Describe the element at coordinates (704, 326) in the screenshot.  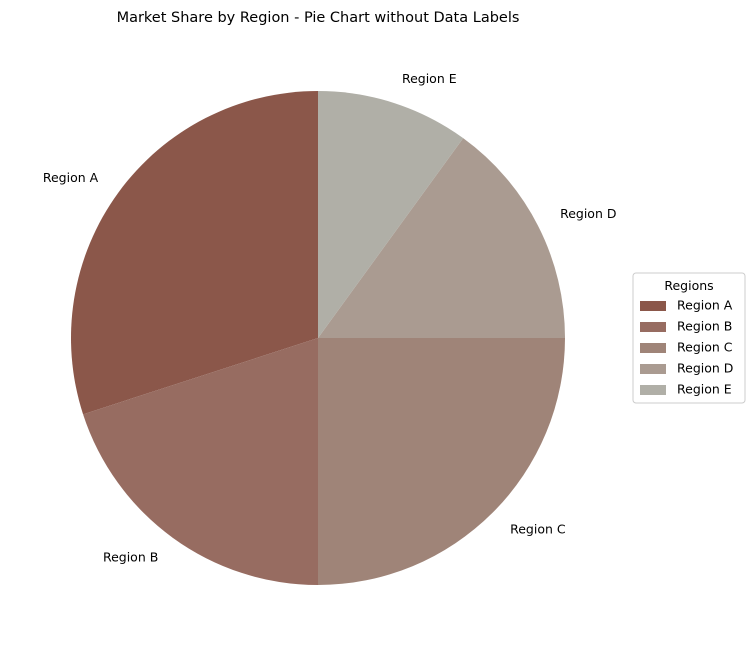
I see `legend-entry-label: Region B` at that location.